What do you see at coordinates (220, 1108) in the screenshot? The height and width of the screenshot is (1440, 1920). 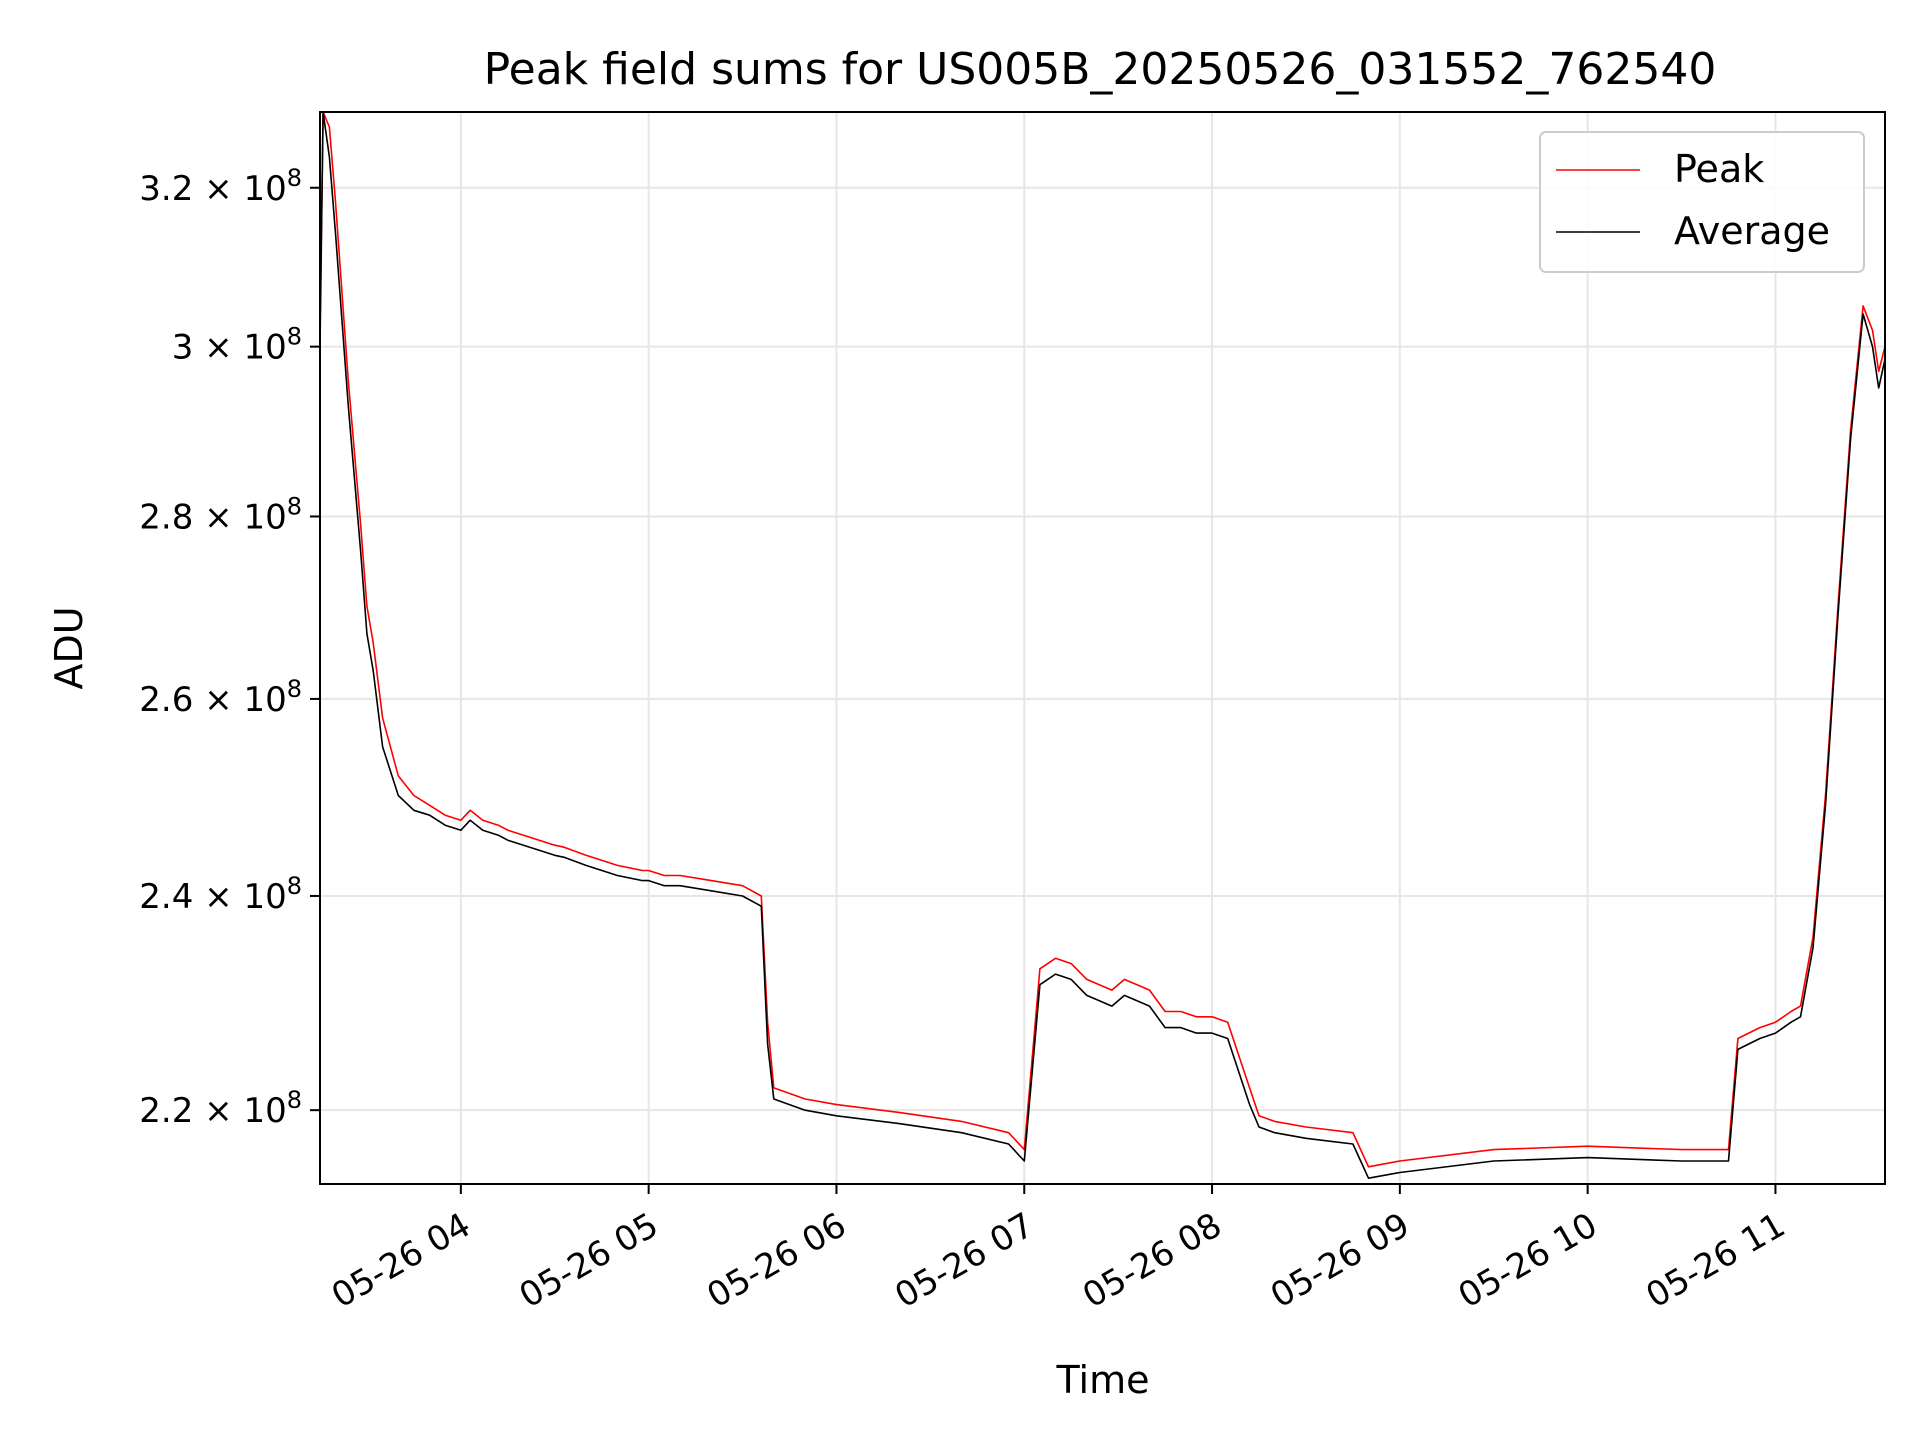 I see `y-tick-label: 2.2 × 108` at bounding box center [220, 1108].